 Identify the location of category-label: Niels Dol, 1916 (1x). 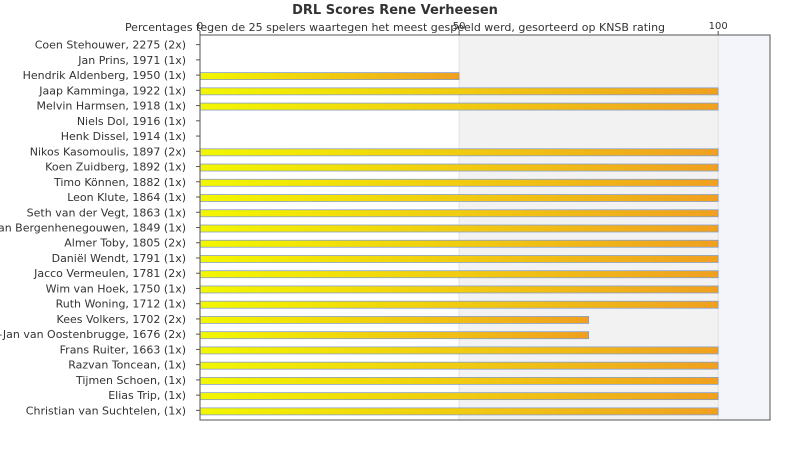
(131, 121).